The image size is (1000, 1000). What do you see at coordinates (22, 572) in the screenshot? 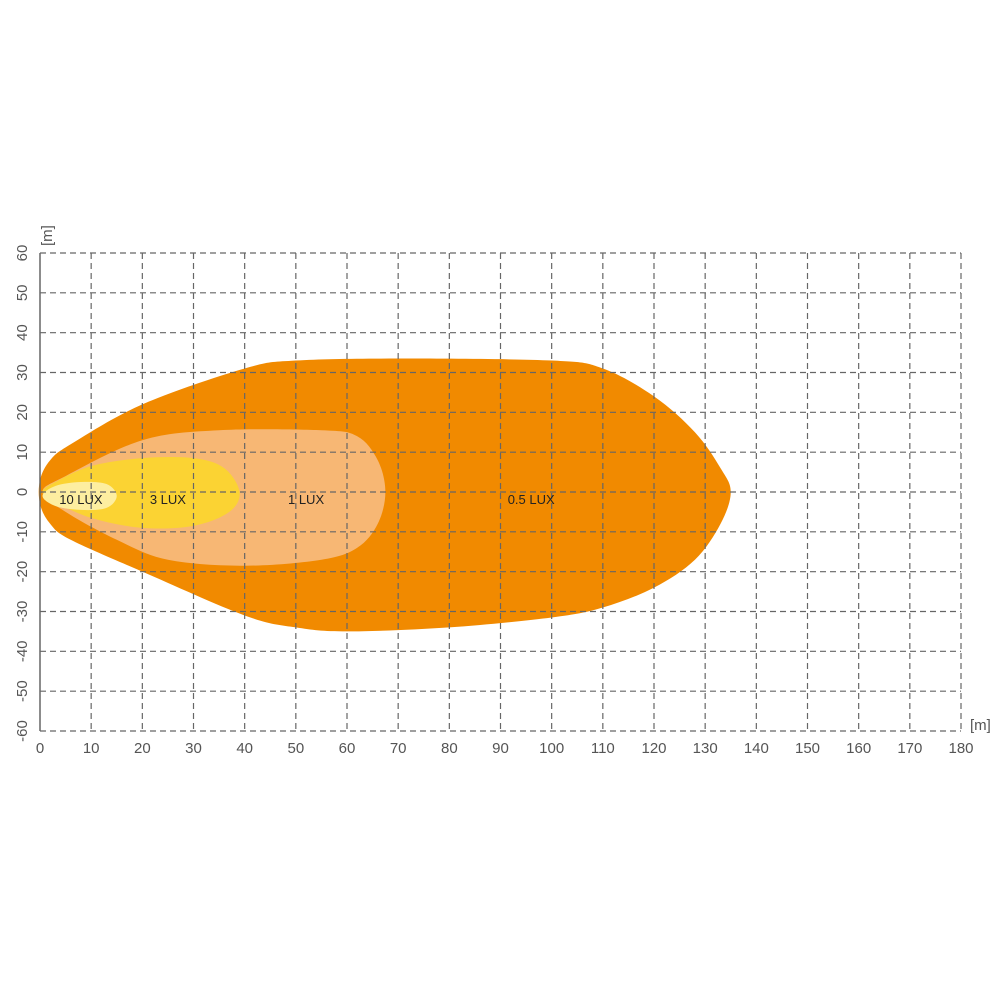
I see `y-tick-label: -20` at bounding box center [22, 572].